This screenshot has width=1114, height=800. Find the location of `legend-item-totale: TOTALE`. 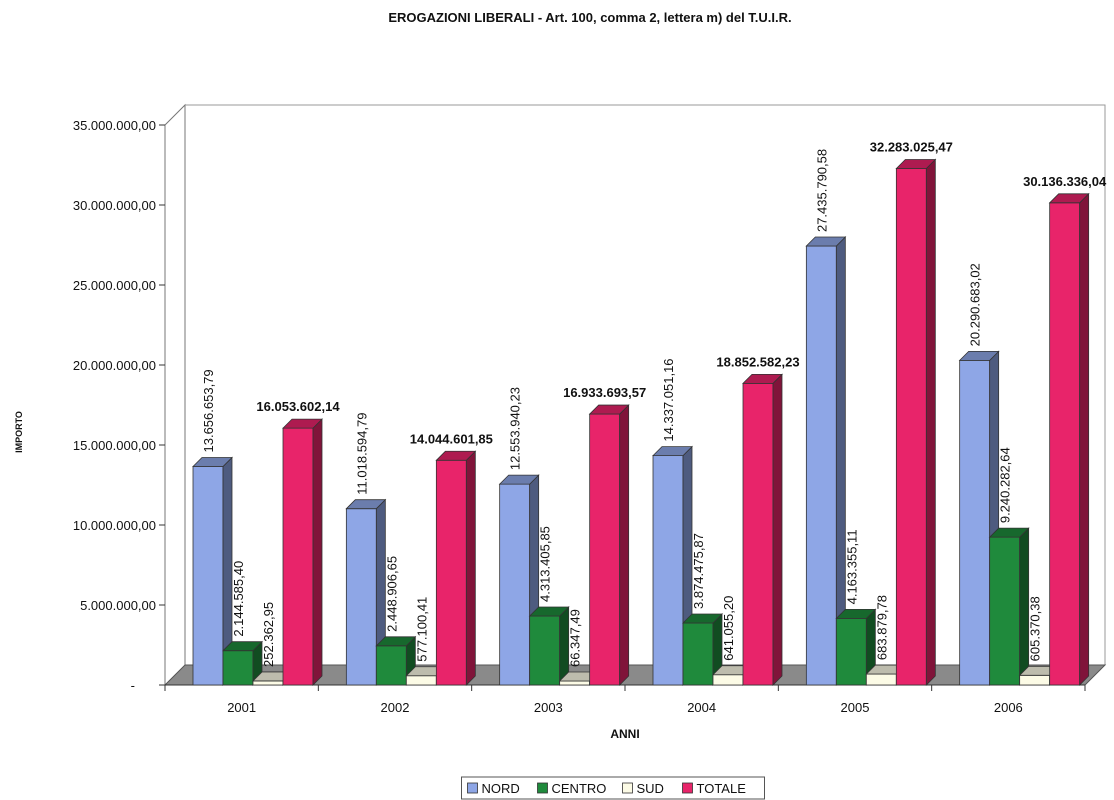

legend-item-totale: TOTALE is located at coordinates (714, 788).